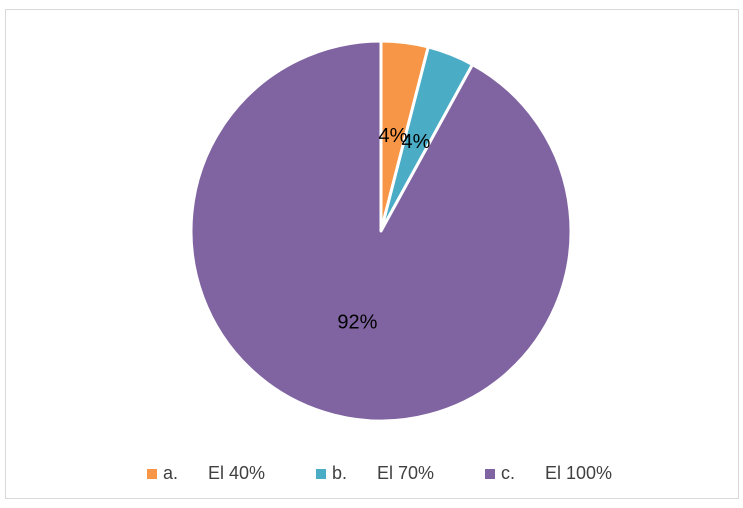 This screenshot has width=743, height=508. Describe the element at coordinates (556, 473) in the screenshot. I see `legend-label: c. El 100%` at that location.